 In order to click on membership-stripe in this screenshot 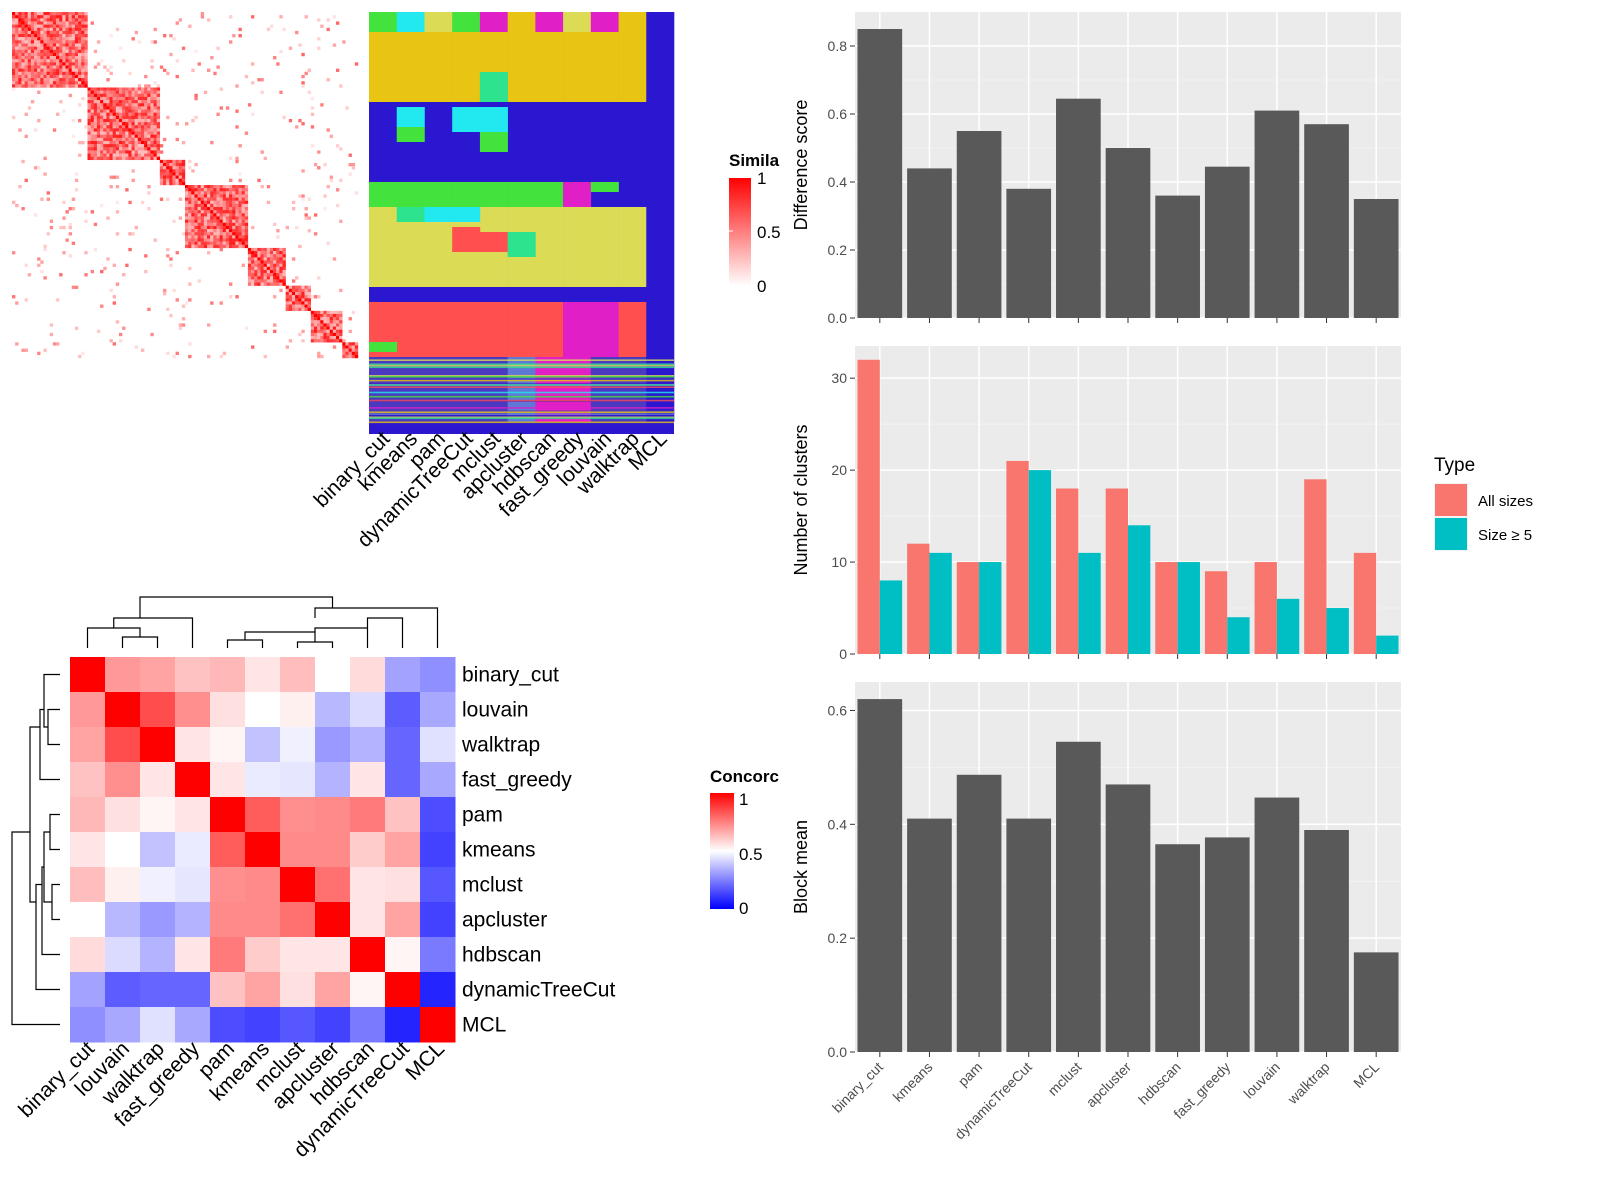, I will do `click(521, 418)`.